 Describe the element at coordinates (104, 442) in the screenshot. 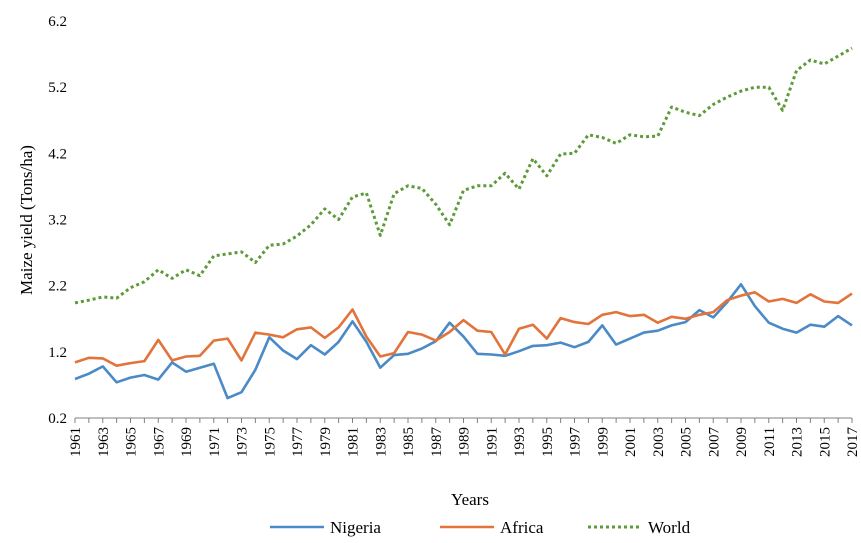

I see `x-tick-label: 1963` at that location.